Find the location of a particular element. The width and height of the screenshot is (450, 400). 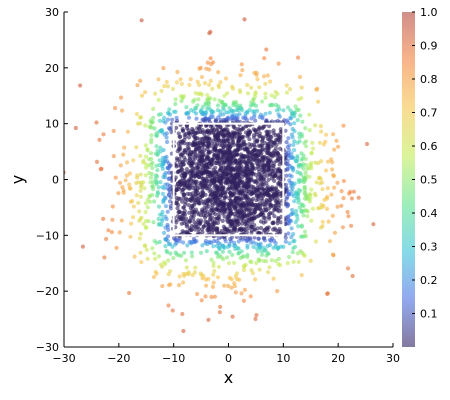

colorbar-tick-label: 0.5 is located at coordinates (429, 180).